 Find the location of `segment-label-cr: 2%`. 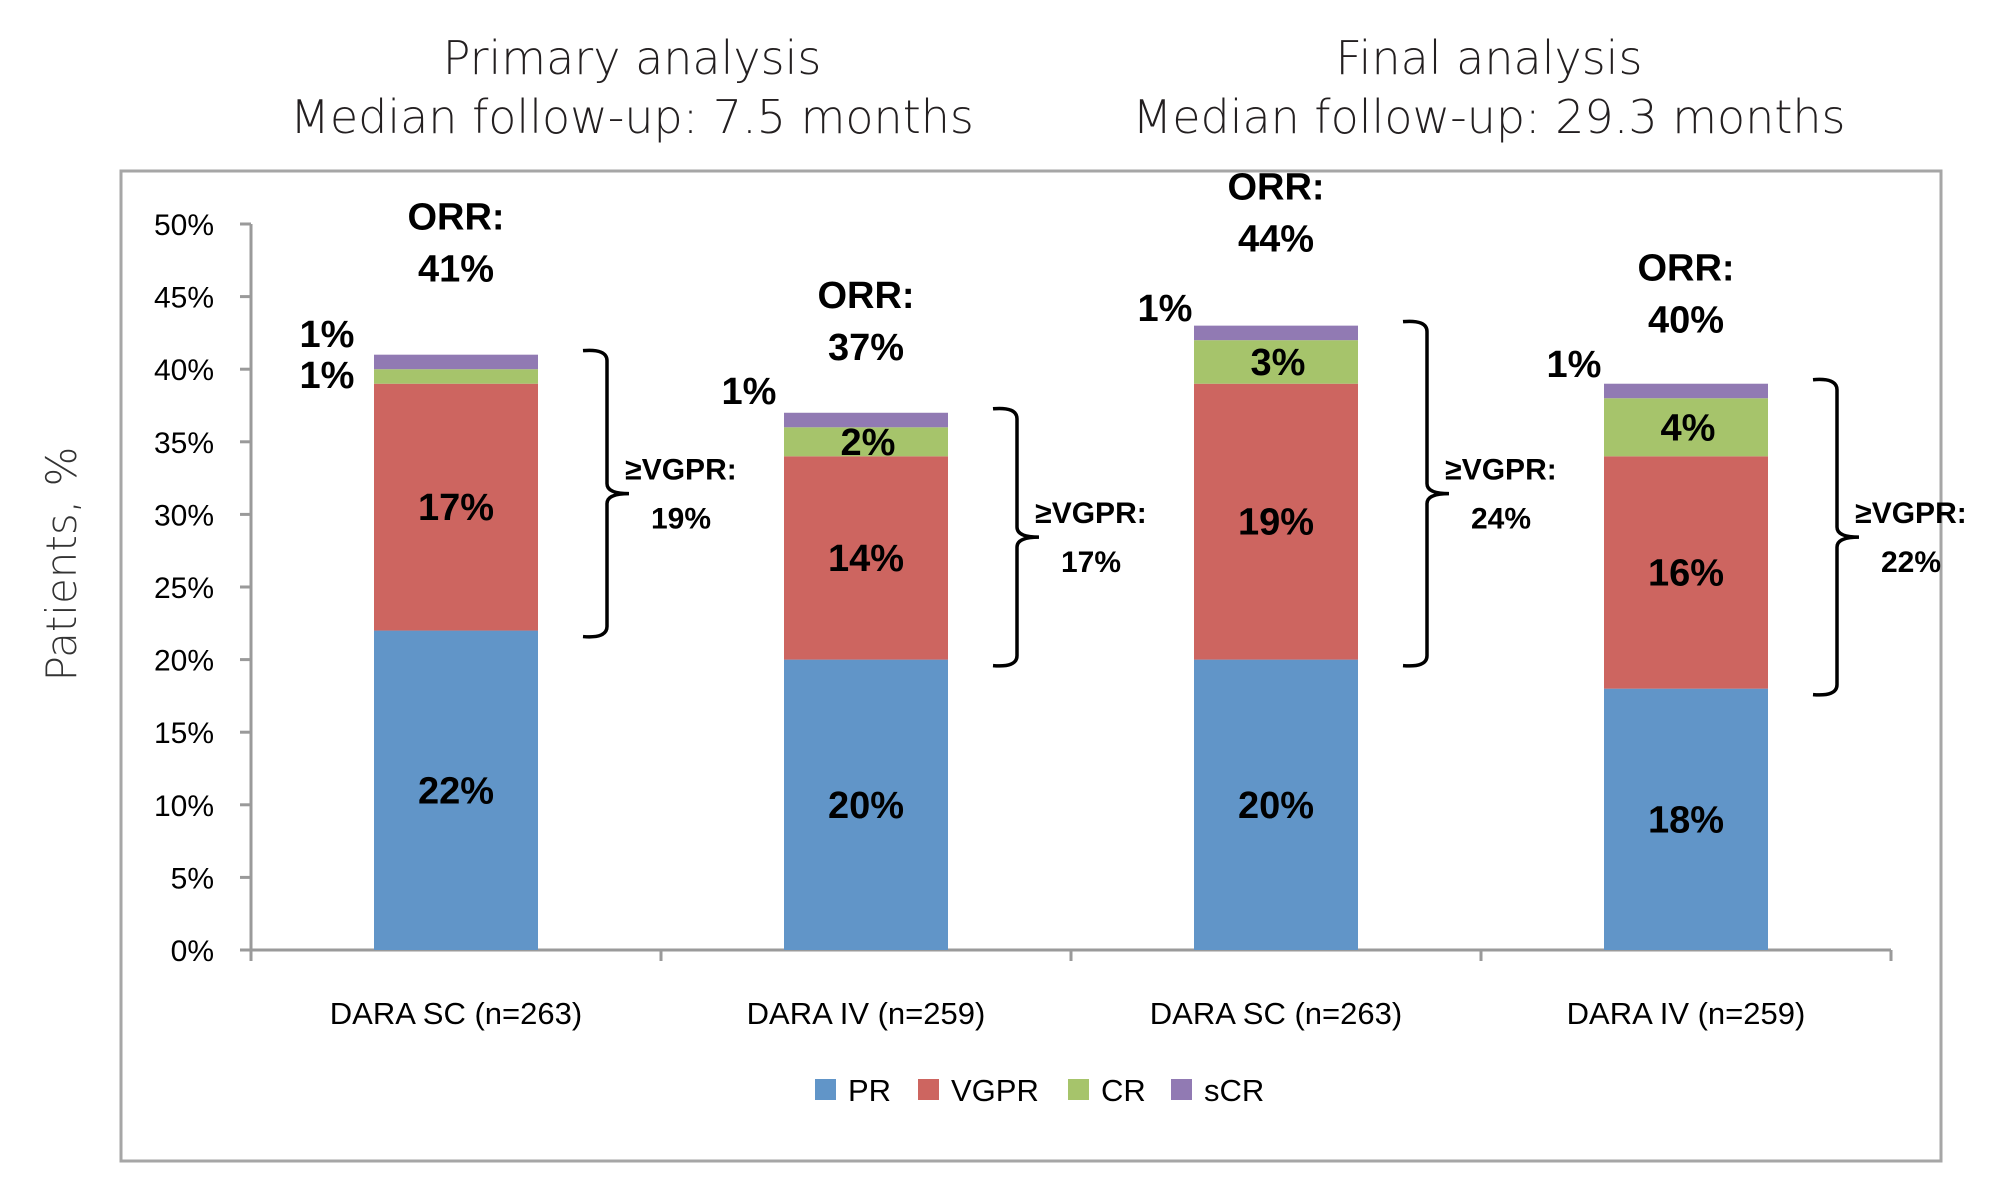

segment-label-cr: 2% is located at coordinates (868, 443).